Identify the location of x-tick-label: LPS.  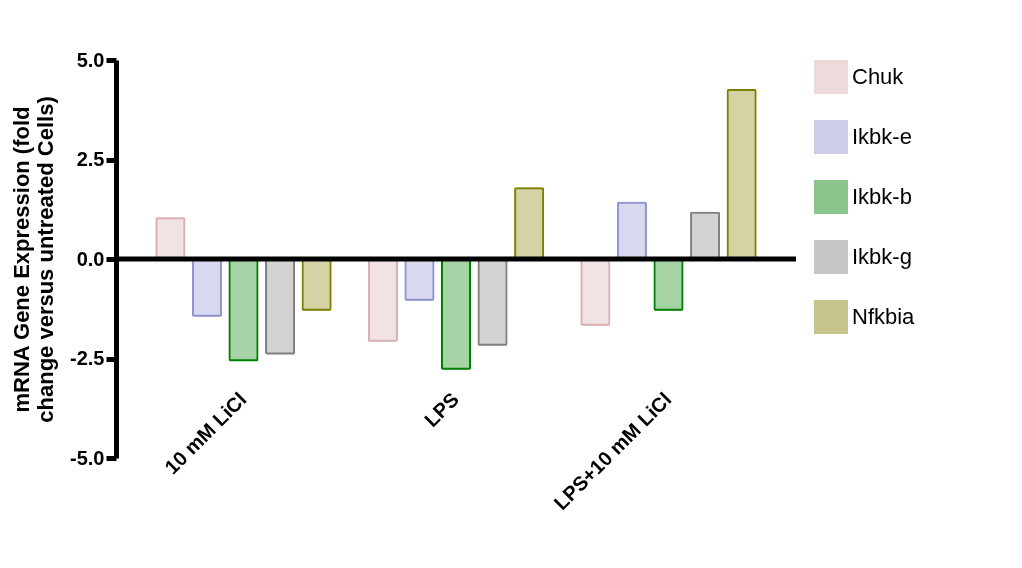
(442, 410).